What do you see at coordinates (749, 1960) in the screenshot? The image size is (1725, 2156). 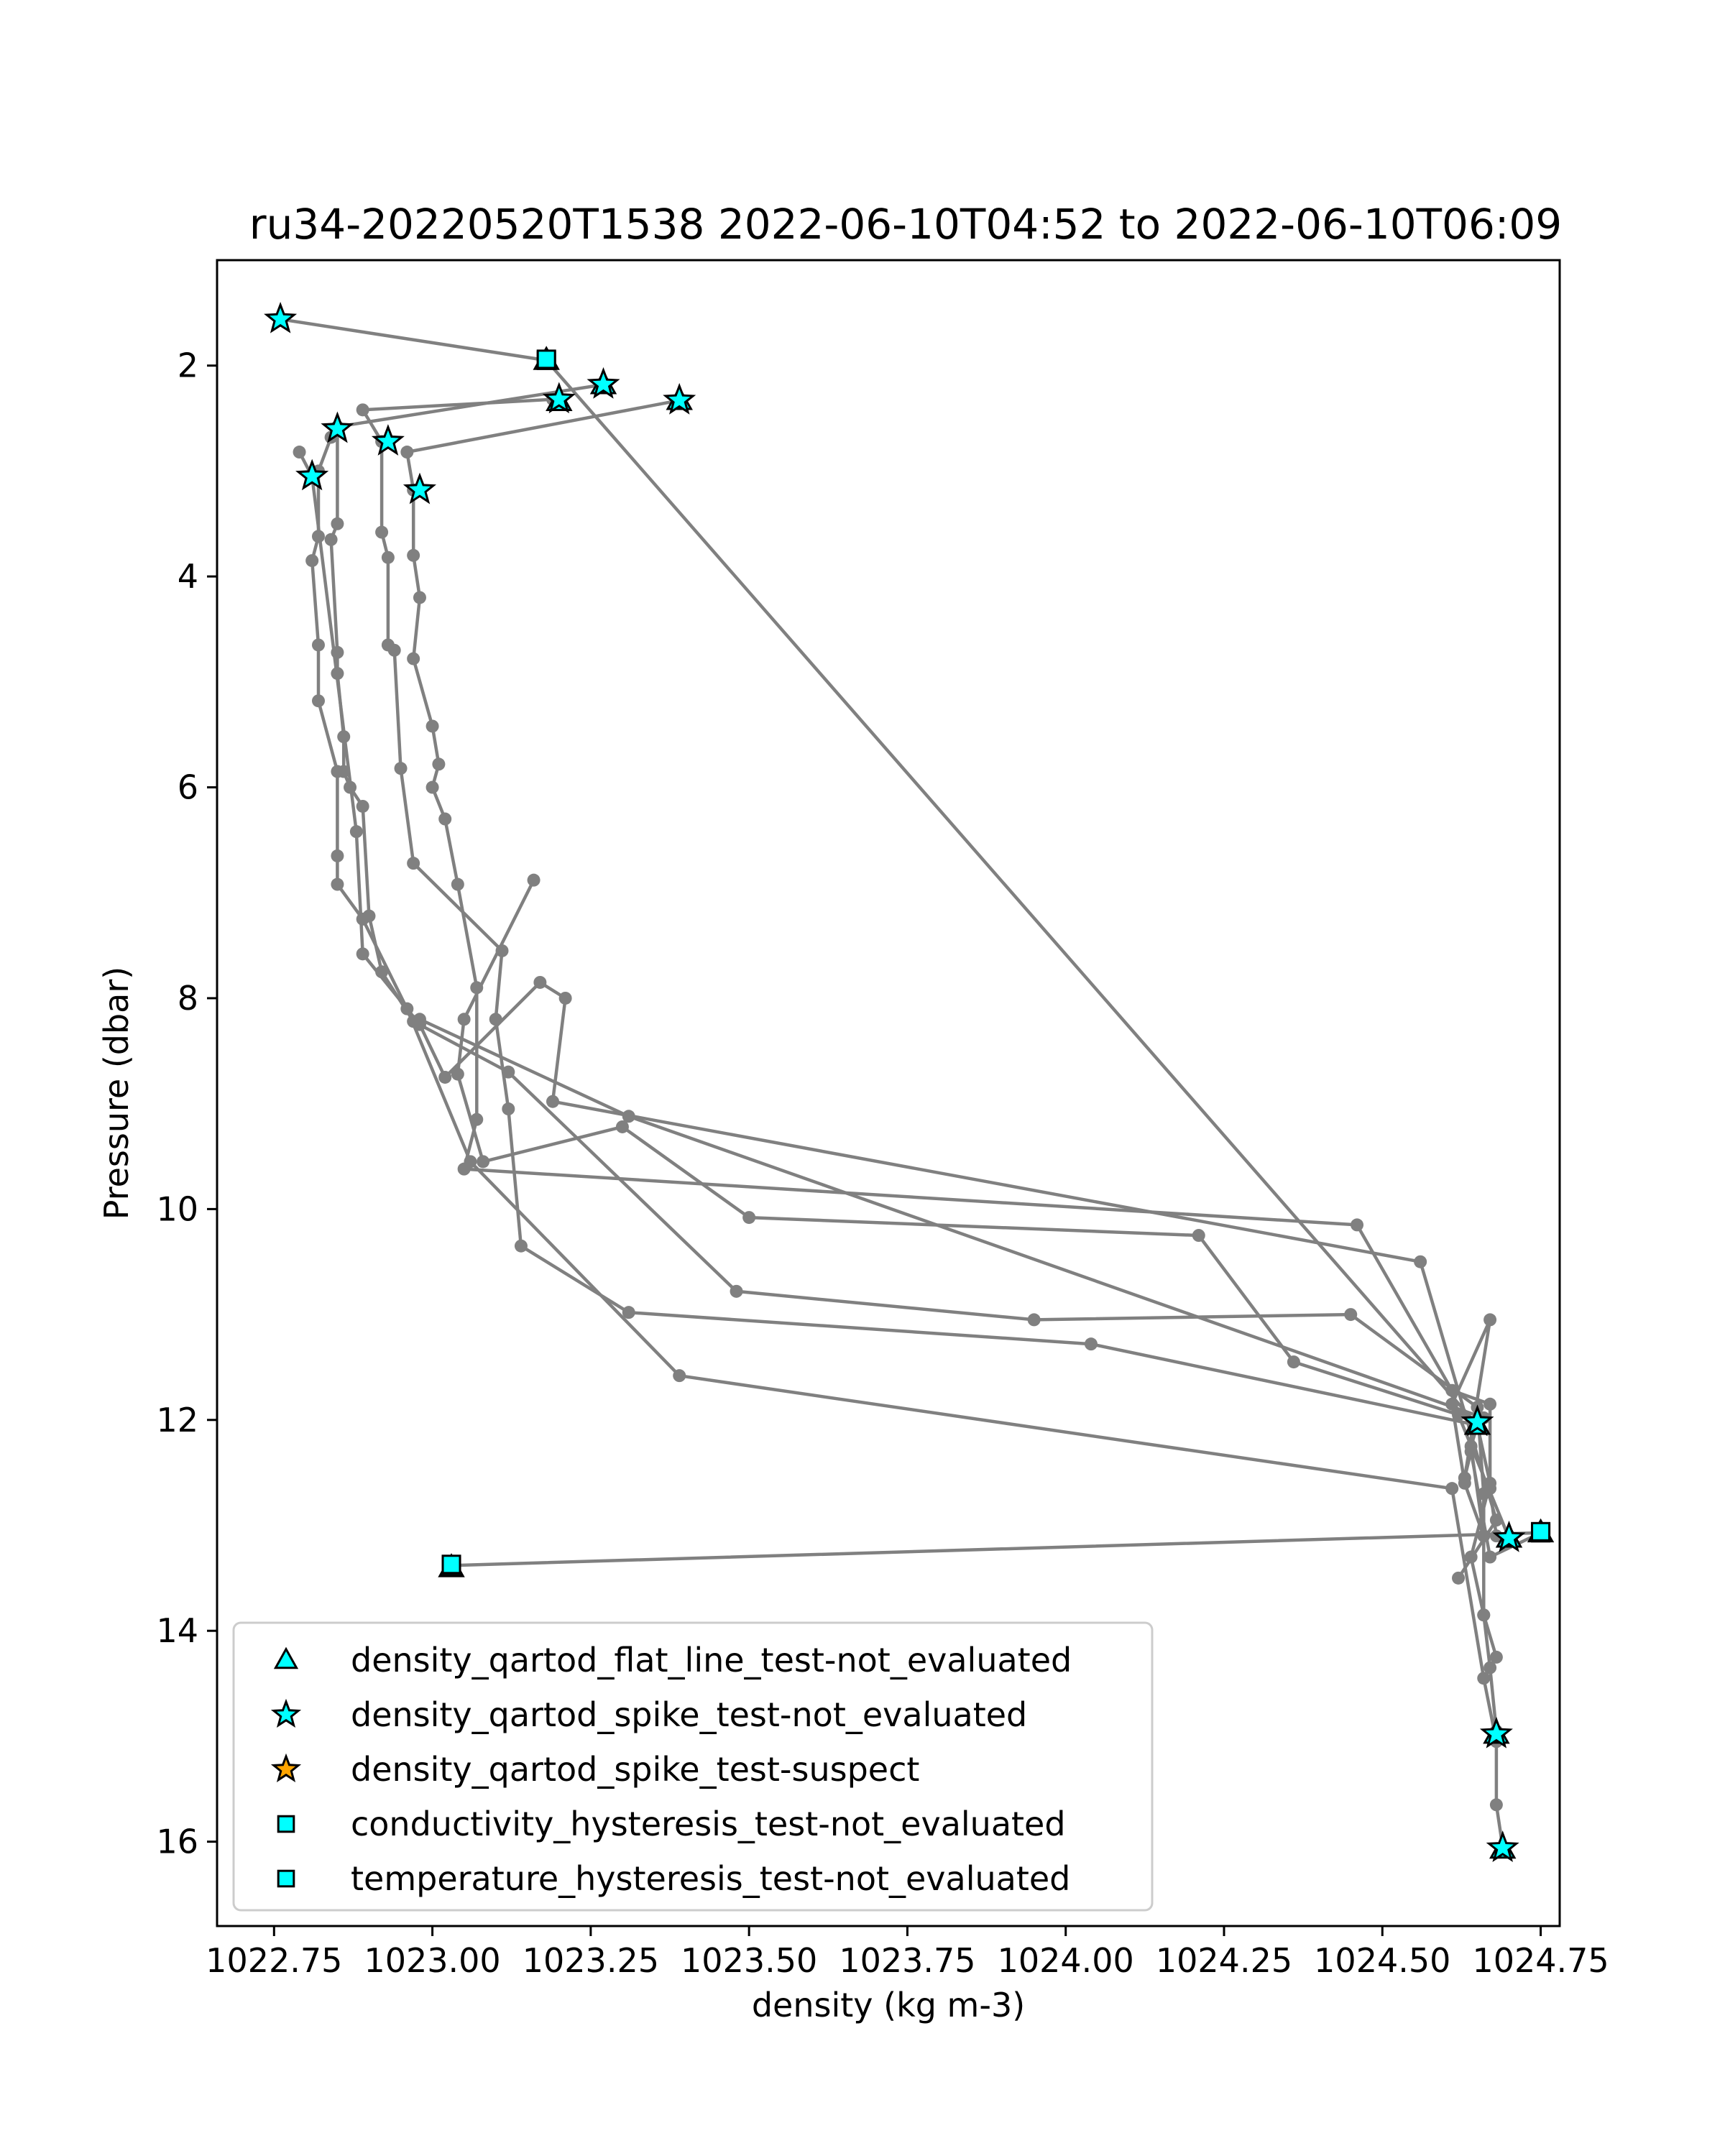 I see `x-tick-label: 1023.50` at bounding box center [749, 1960].